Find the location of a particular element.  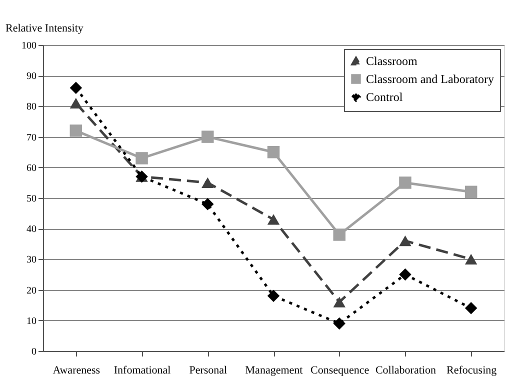

y-tick-label: 0 is located at coordinates (34, 352).